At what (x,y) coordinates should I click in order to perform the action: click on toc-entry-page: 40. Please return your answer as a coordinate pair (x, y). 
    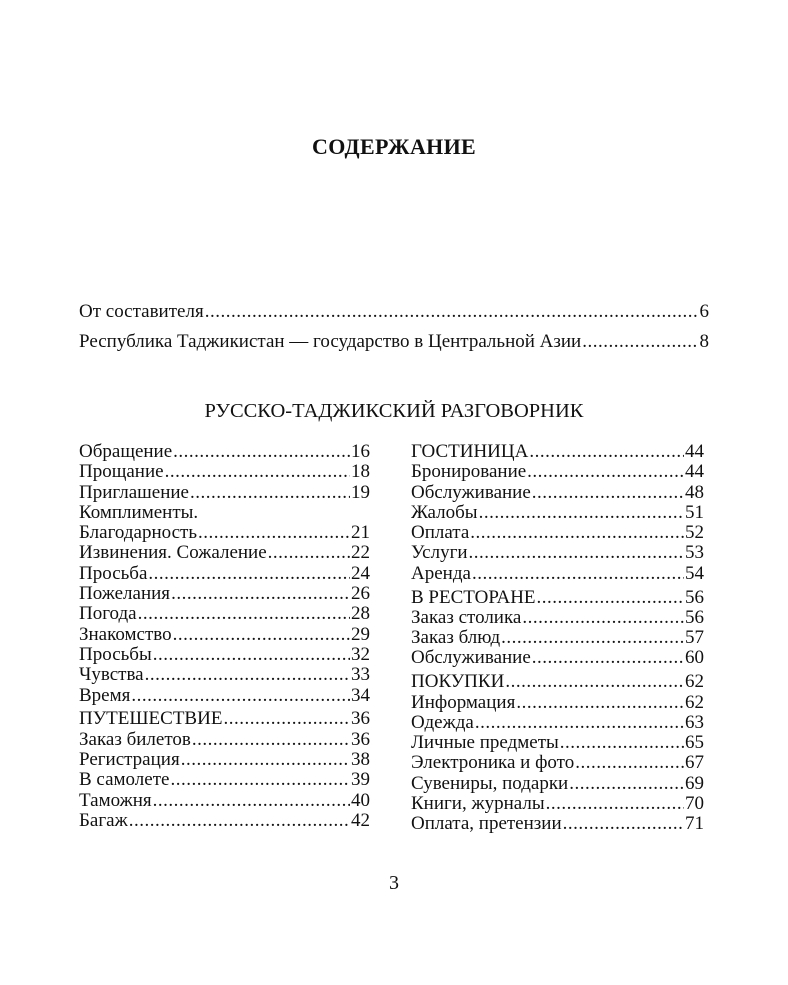
    Looking at the image, I should click on (360, 800).